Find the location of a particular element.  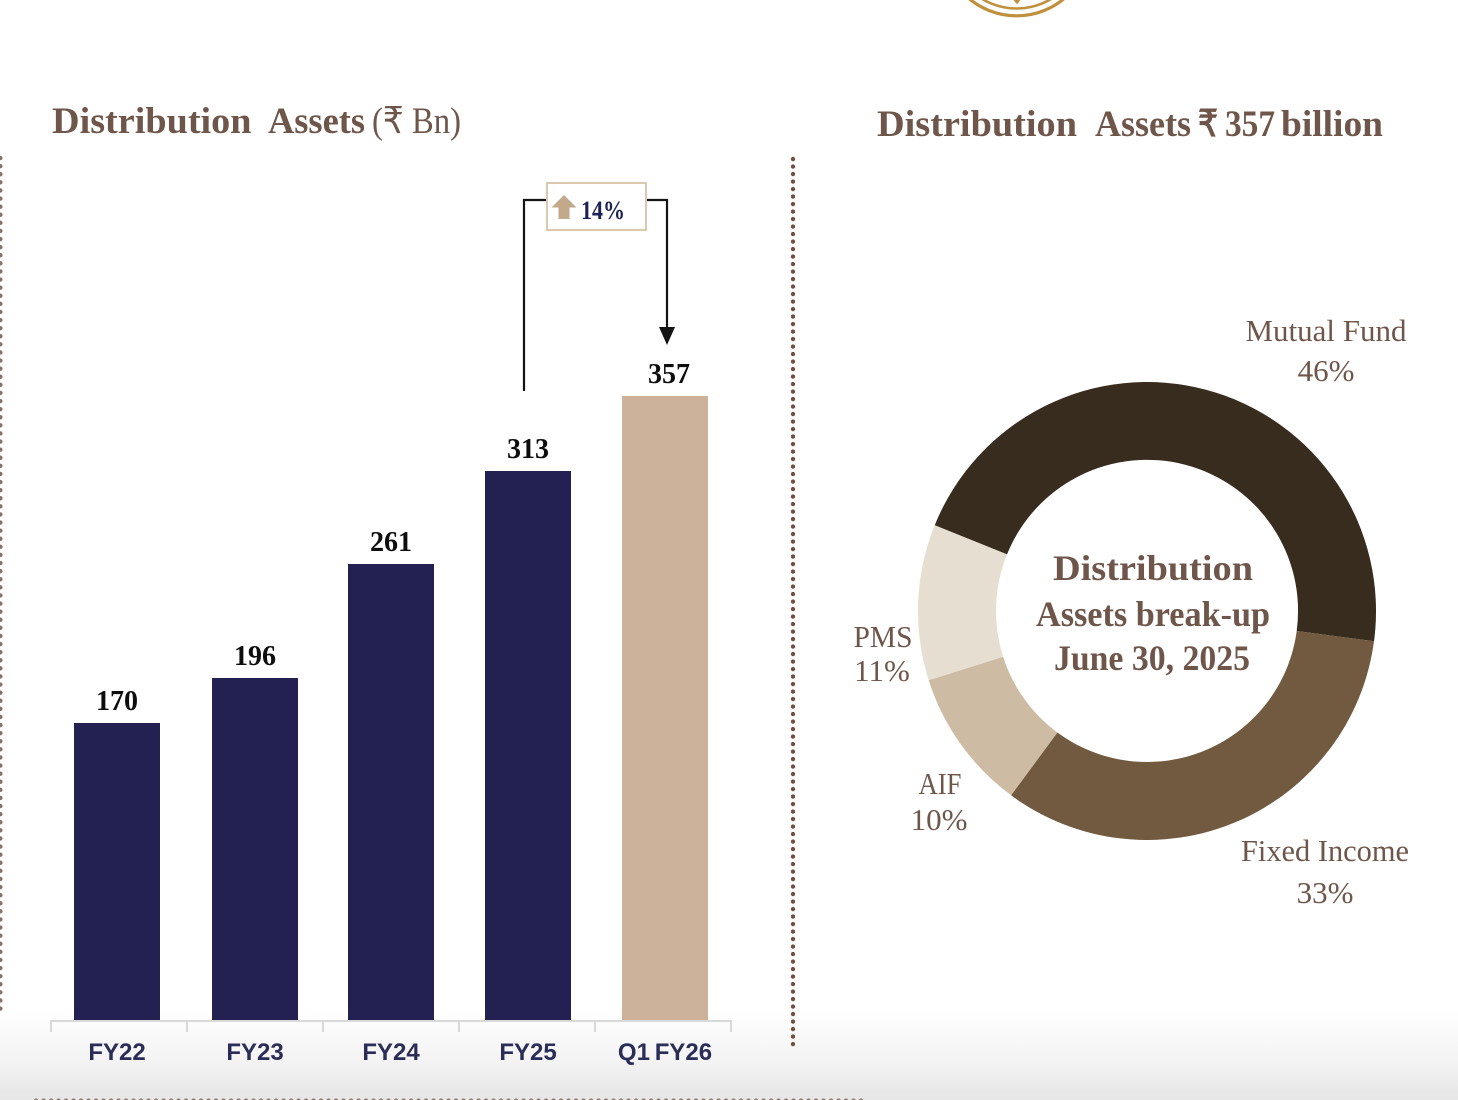

svg-text: 10% is located at coordinates (939, 819).